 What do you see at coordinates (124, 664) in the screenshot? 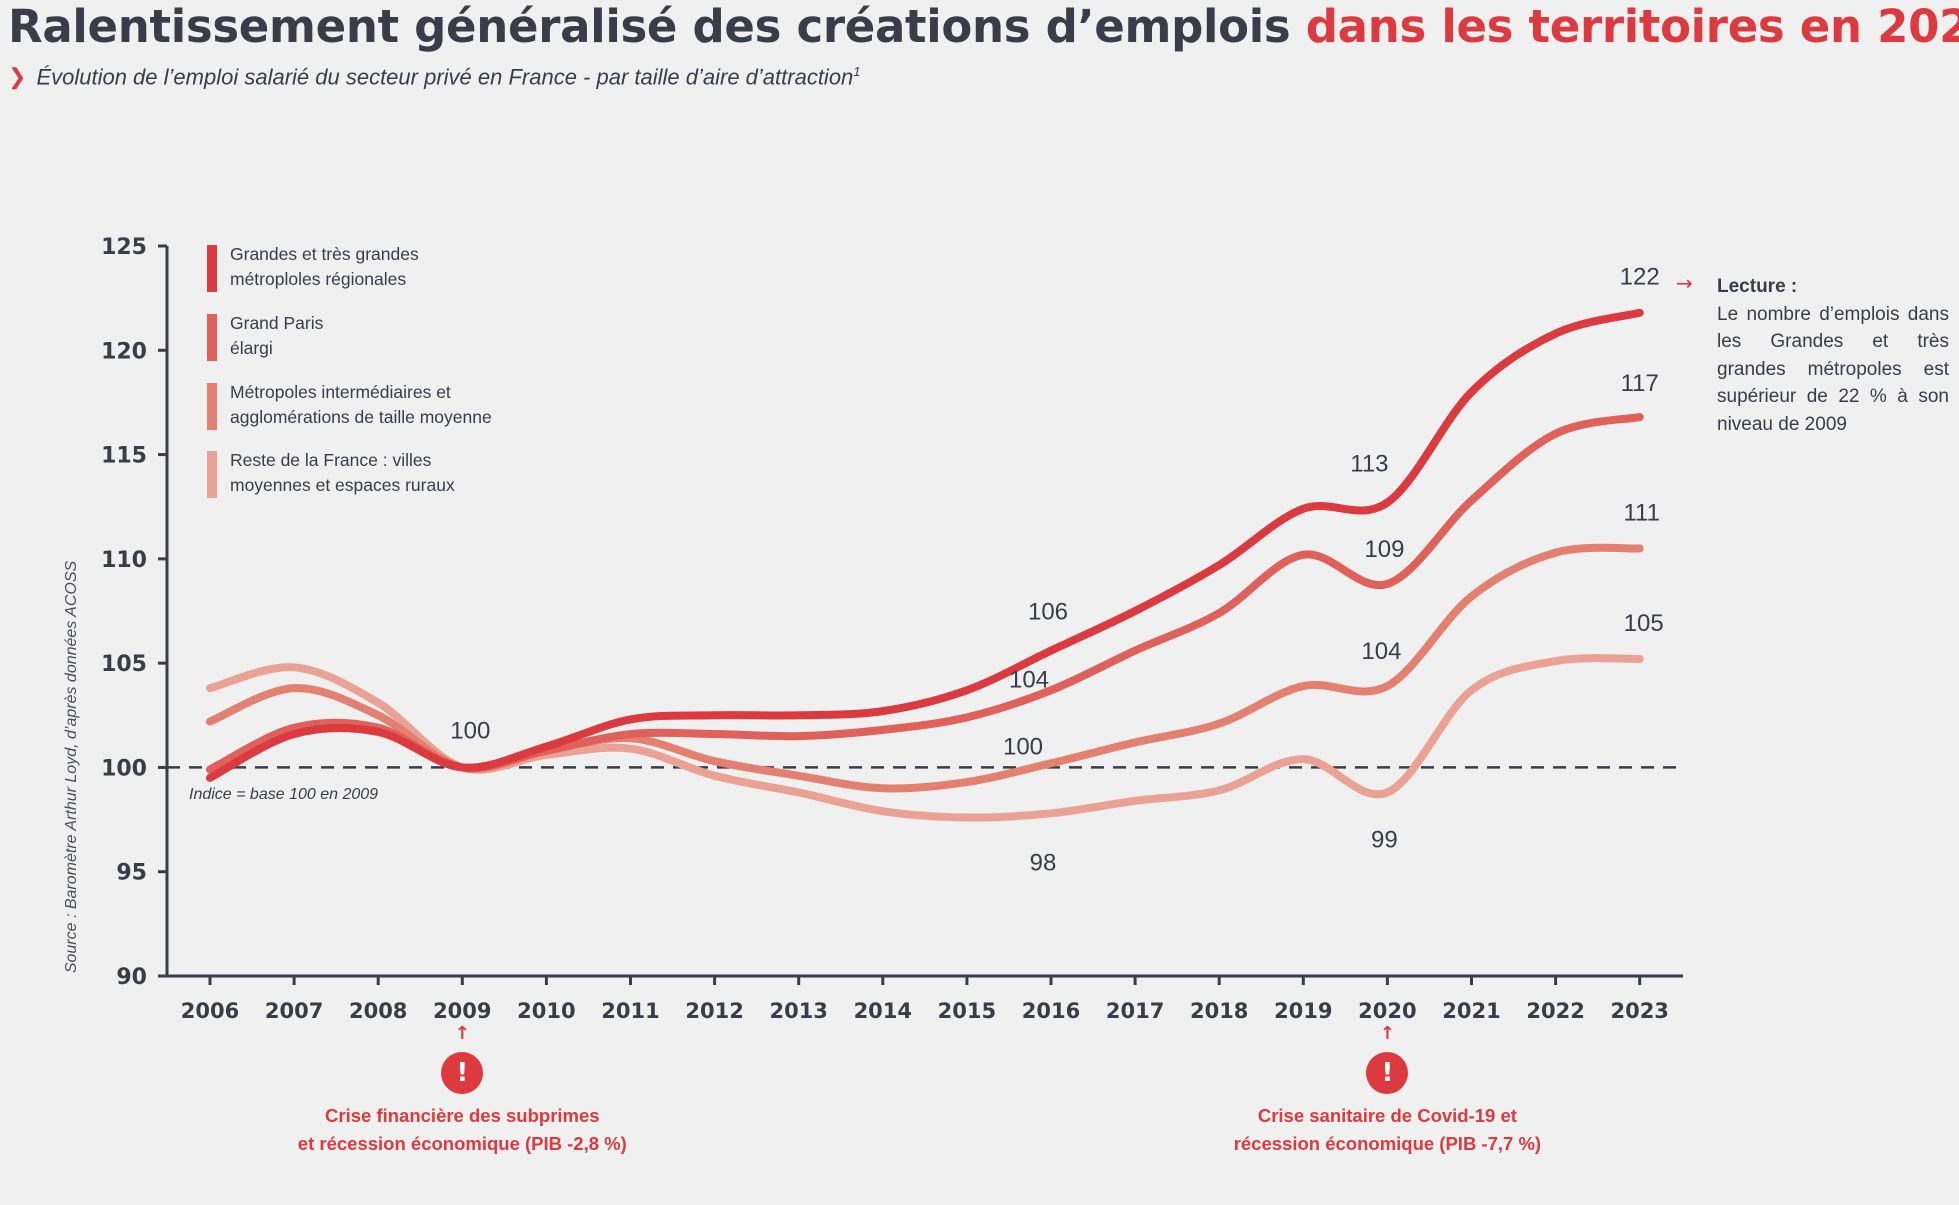
I see `y-tick-label: 105` at bounding box center [124, 664].